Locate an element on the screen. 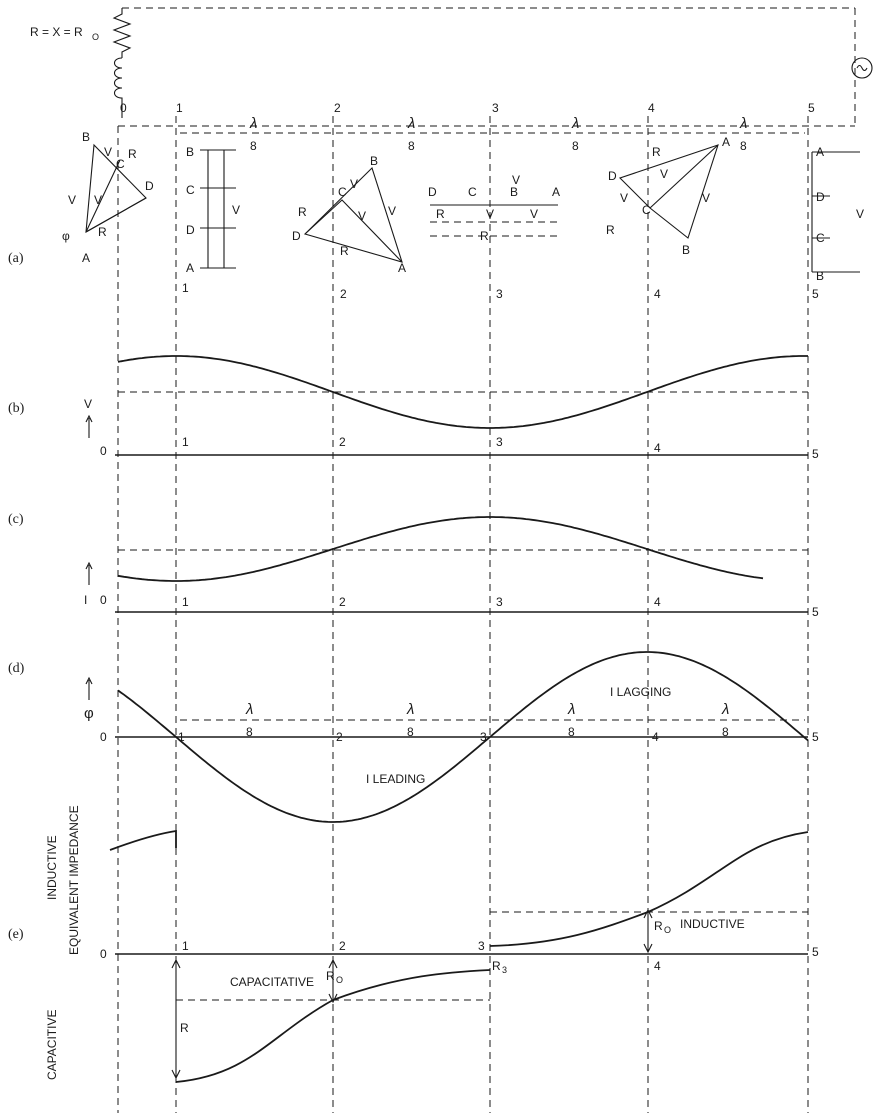 The width and height of the screenshot is (873, 1118). load-label-subscript: O is located at coordinates (95, 37).